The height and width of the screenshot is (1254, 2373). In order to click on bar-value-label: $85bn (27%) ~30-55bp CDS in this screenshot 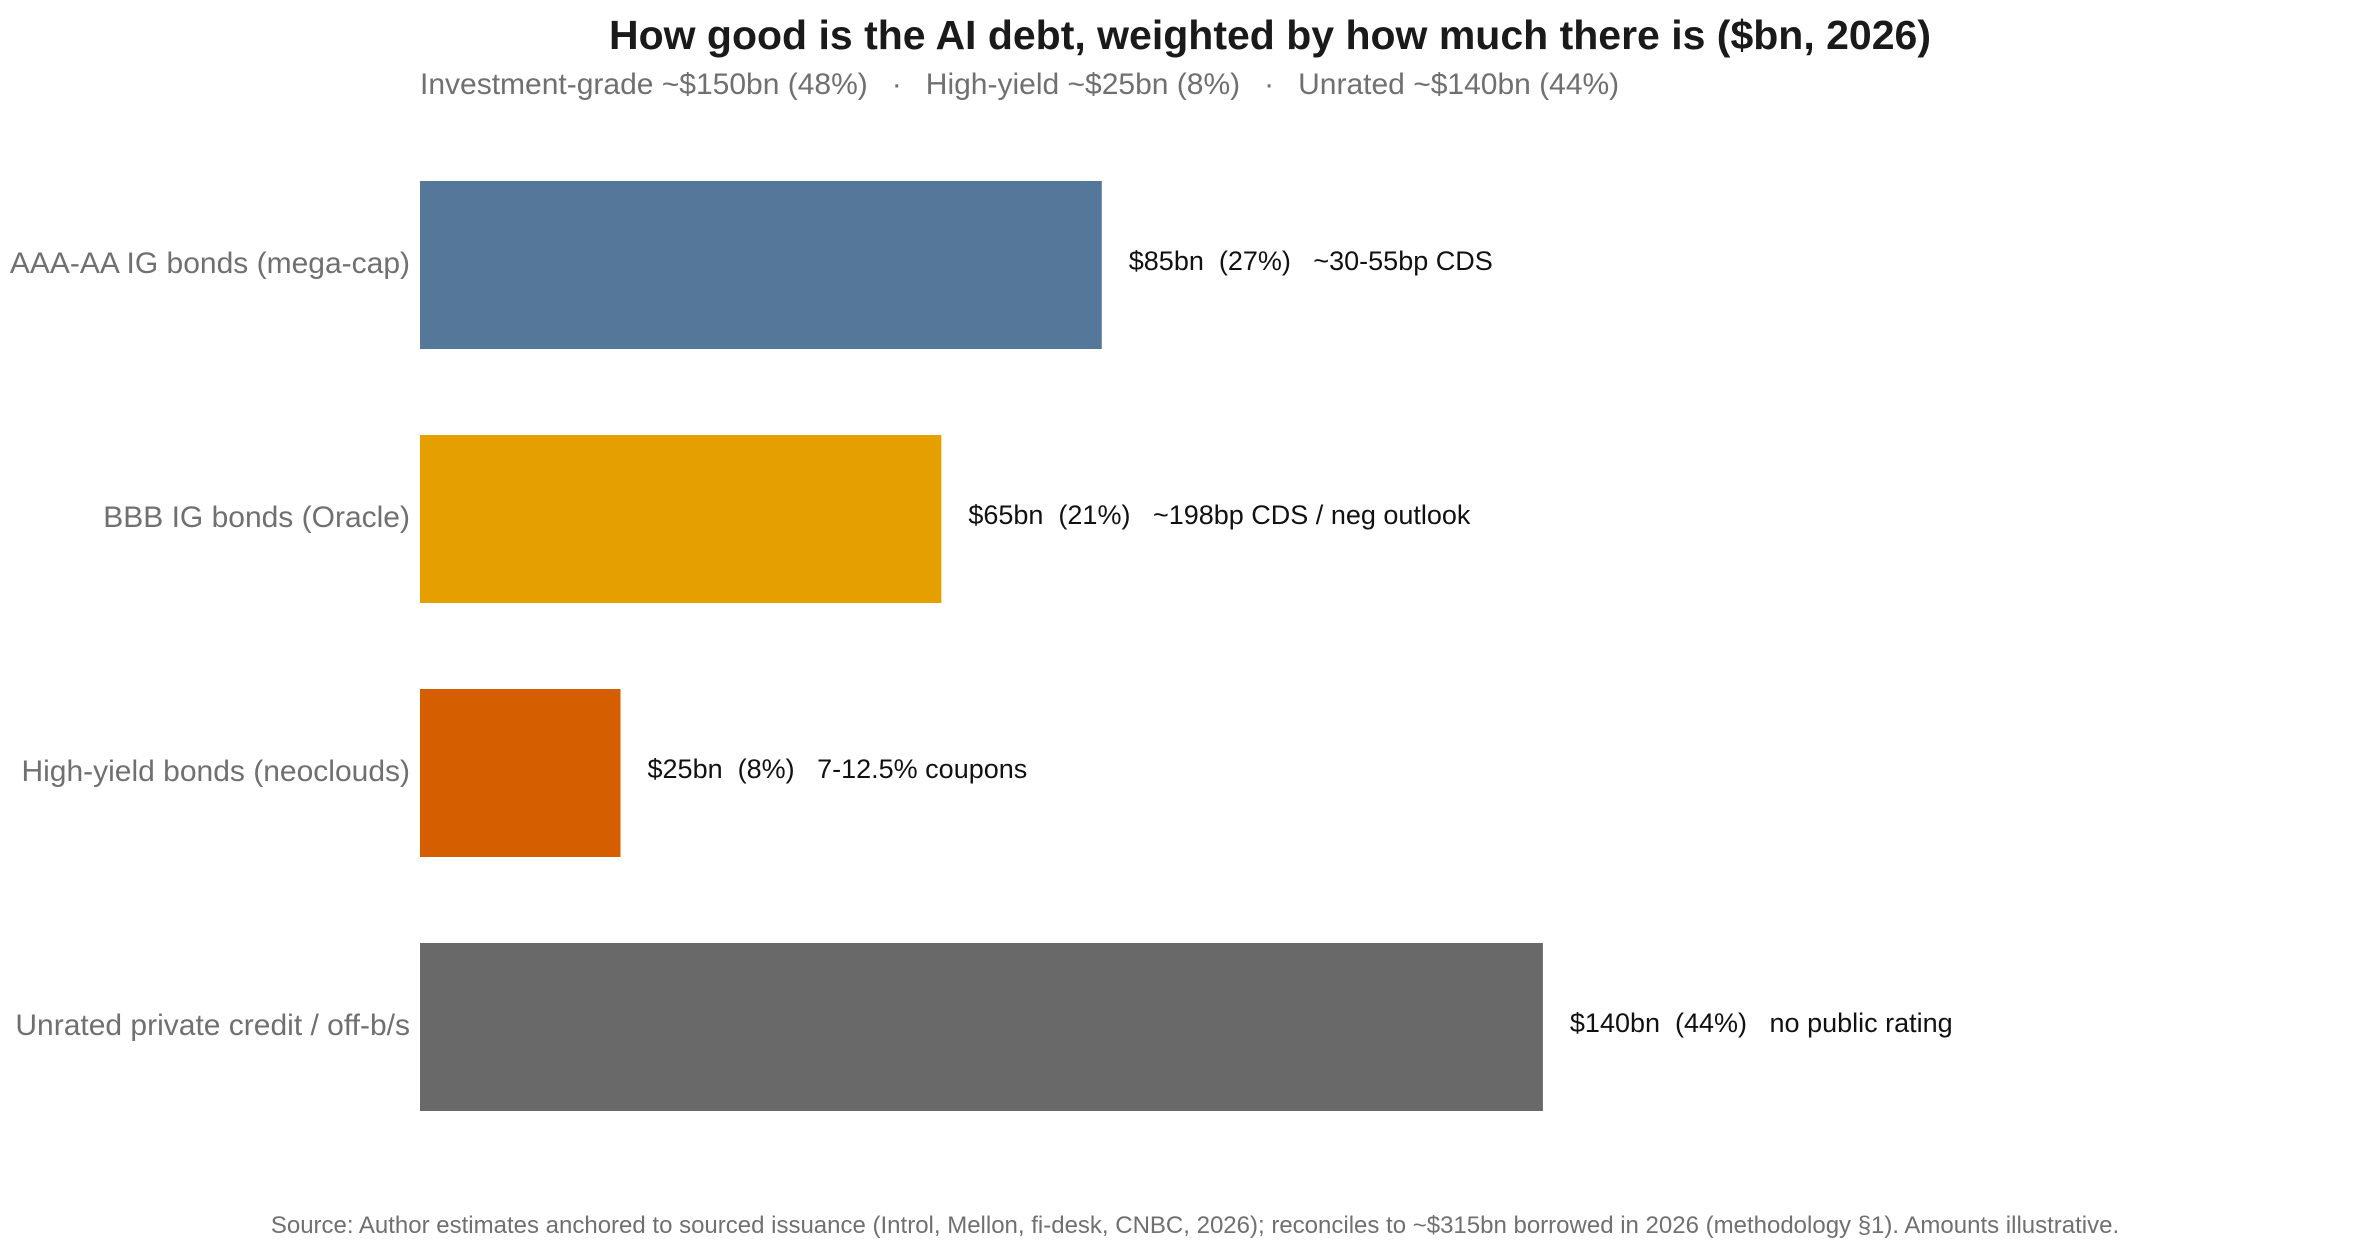, I will do `click(1311, 261)`.